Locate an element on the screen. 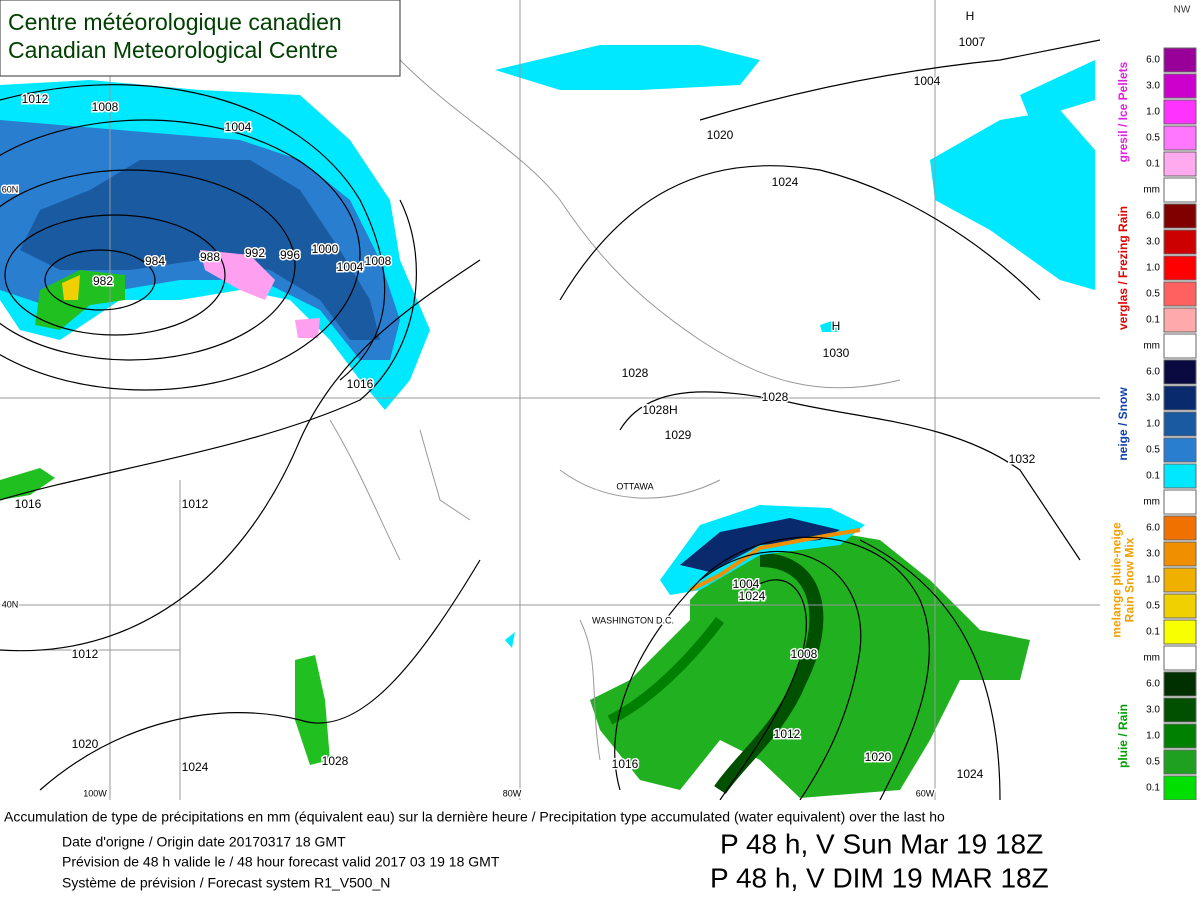  rain-area is located at coordinates (769, 673).